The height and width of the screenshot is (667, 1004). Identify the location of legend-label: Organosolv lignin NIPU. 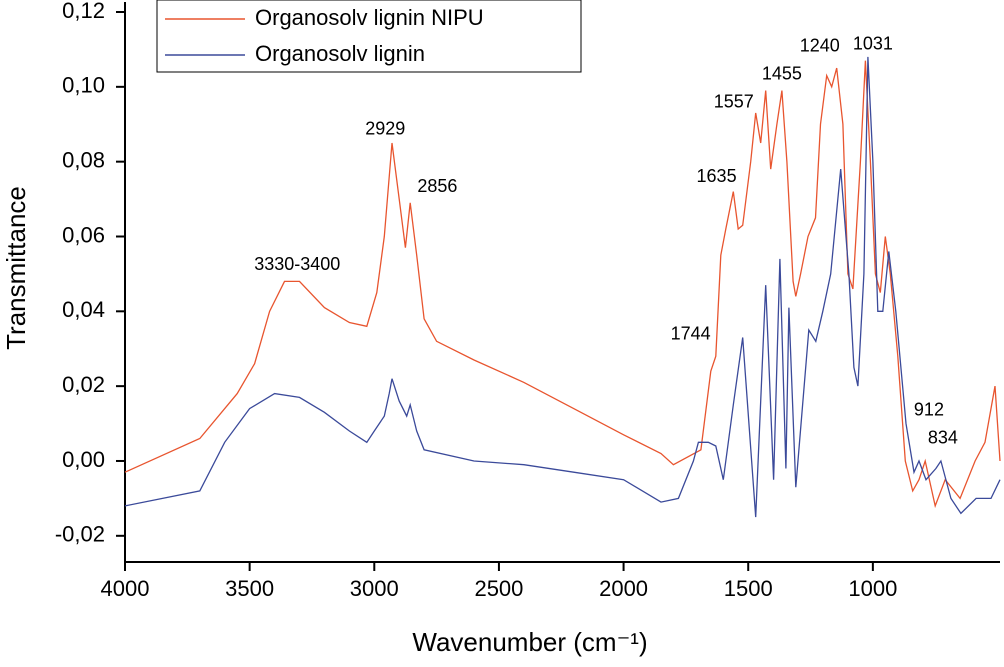
(369, 17).